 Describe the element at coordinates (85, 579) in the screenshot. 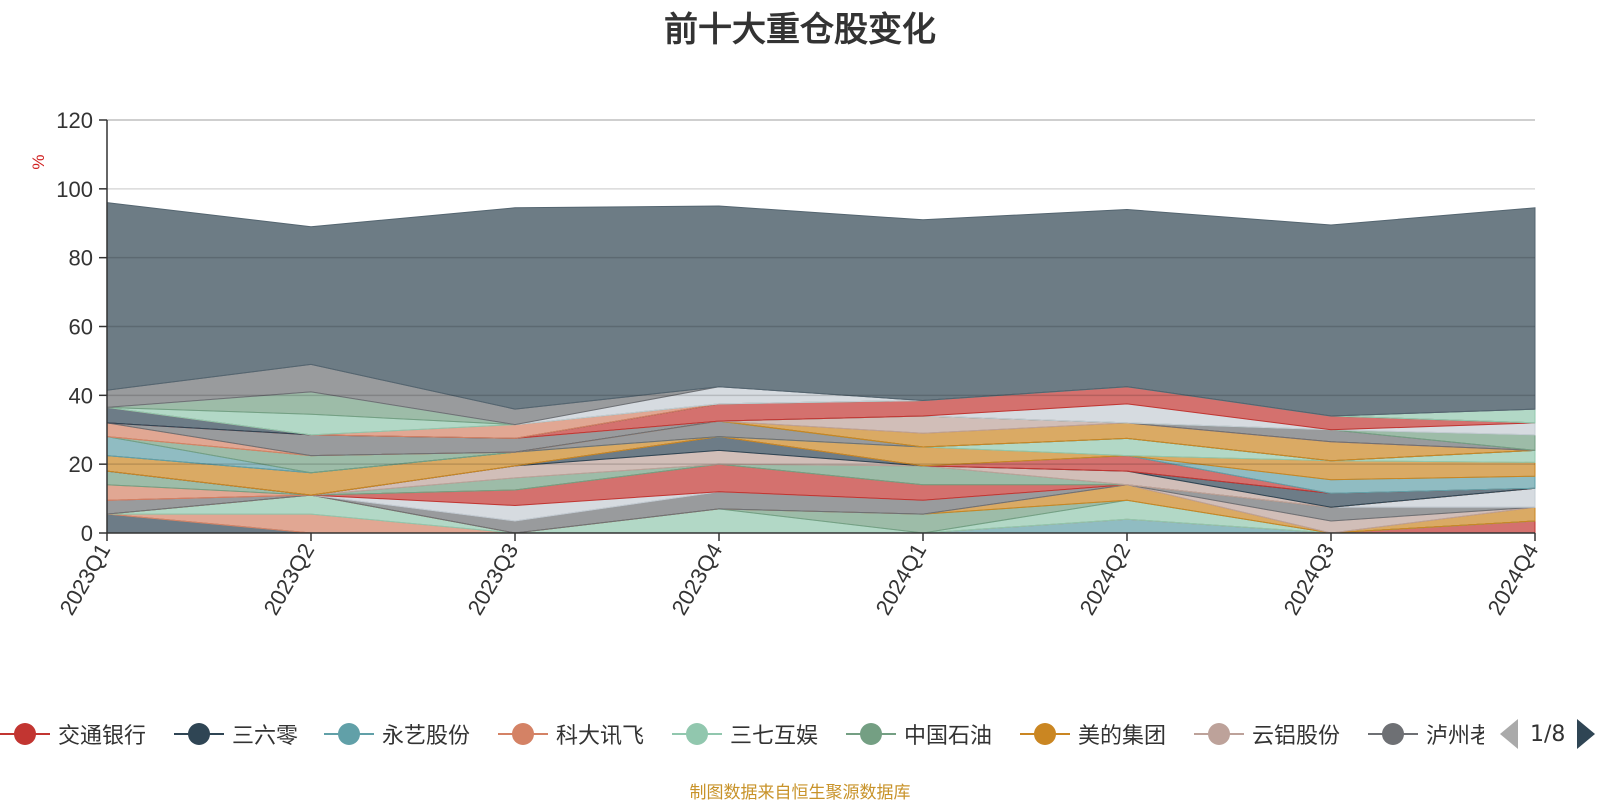

I see `x-tick-label: 2023Q1` at that location.